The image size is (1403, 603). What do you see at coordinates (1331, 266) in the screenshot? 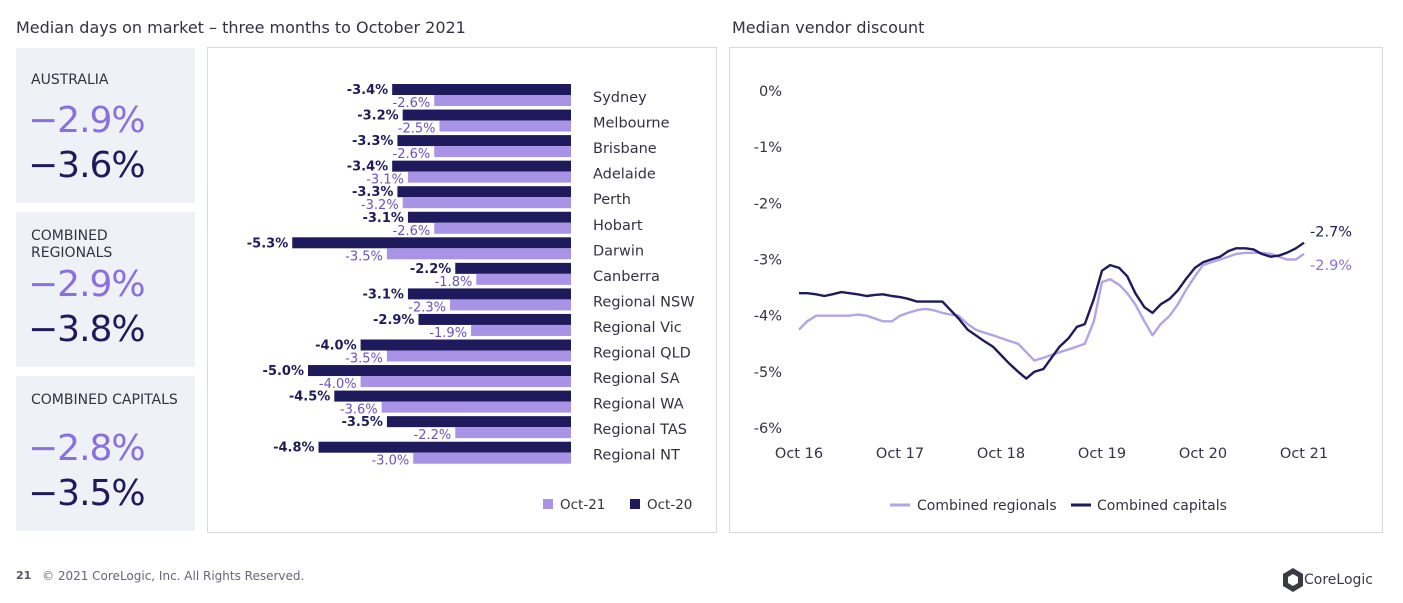
I see `end-label-regionals: -2.9%` at bounding box center [1331, 266].